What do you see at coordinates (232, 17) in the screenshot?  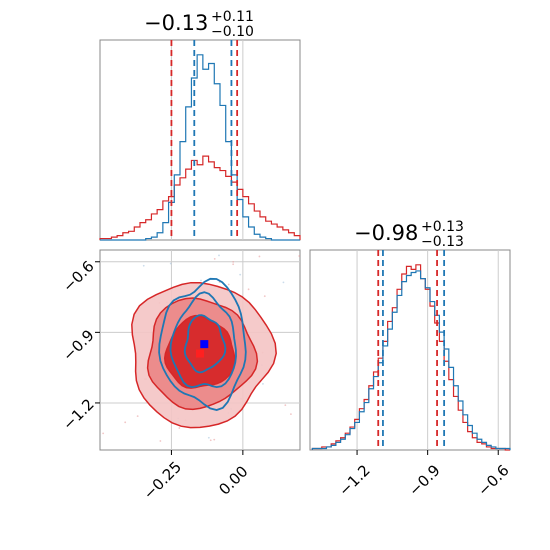 I see `title0-plus: +0.11` at bounding box center [232, 17].